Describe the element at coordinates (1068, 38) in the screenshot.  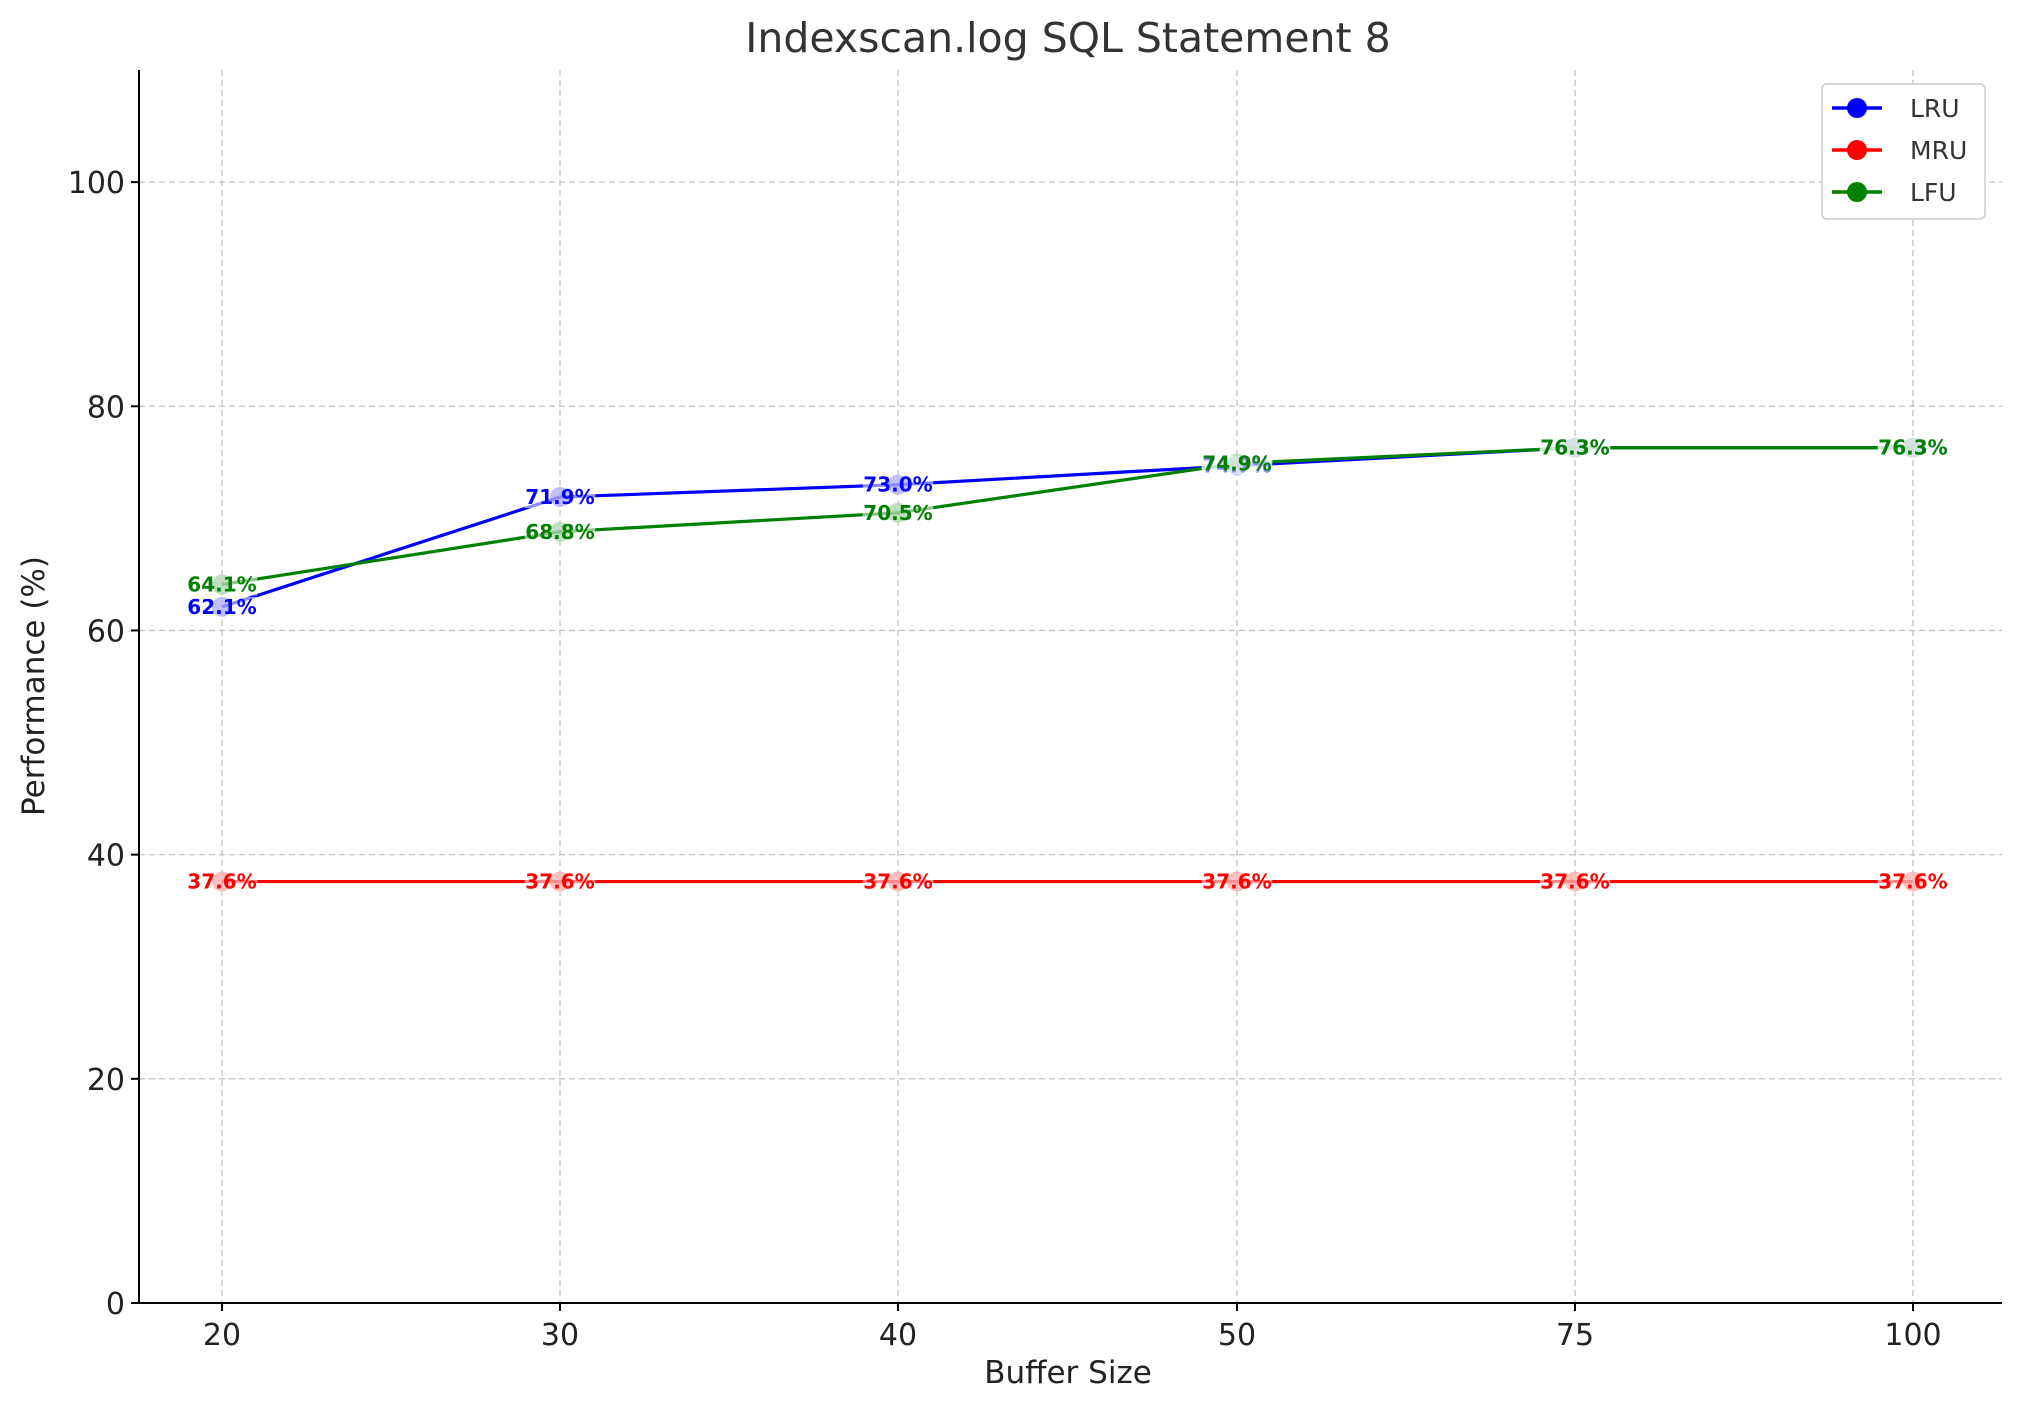
I see `chart-title: Indexscan.log SQL Statement 8` at that location.